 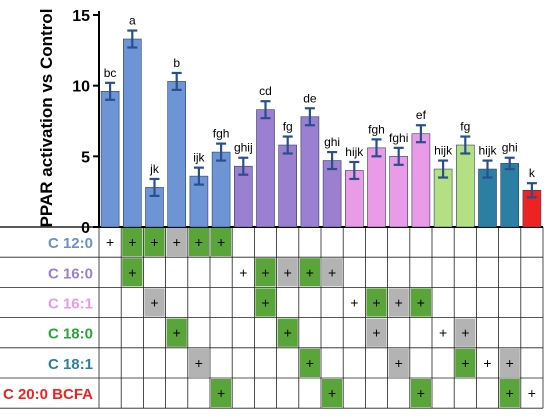 What do you see at coordinates (86, 122) in the screenshot?
I see `y-axis: 0 5 10 15` at bounding box center [86, 122].